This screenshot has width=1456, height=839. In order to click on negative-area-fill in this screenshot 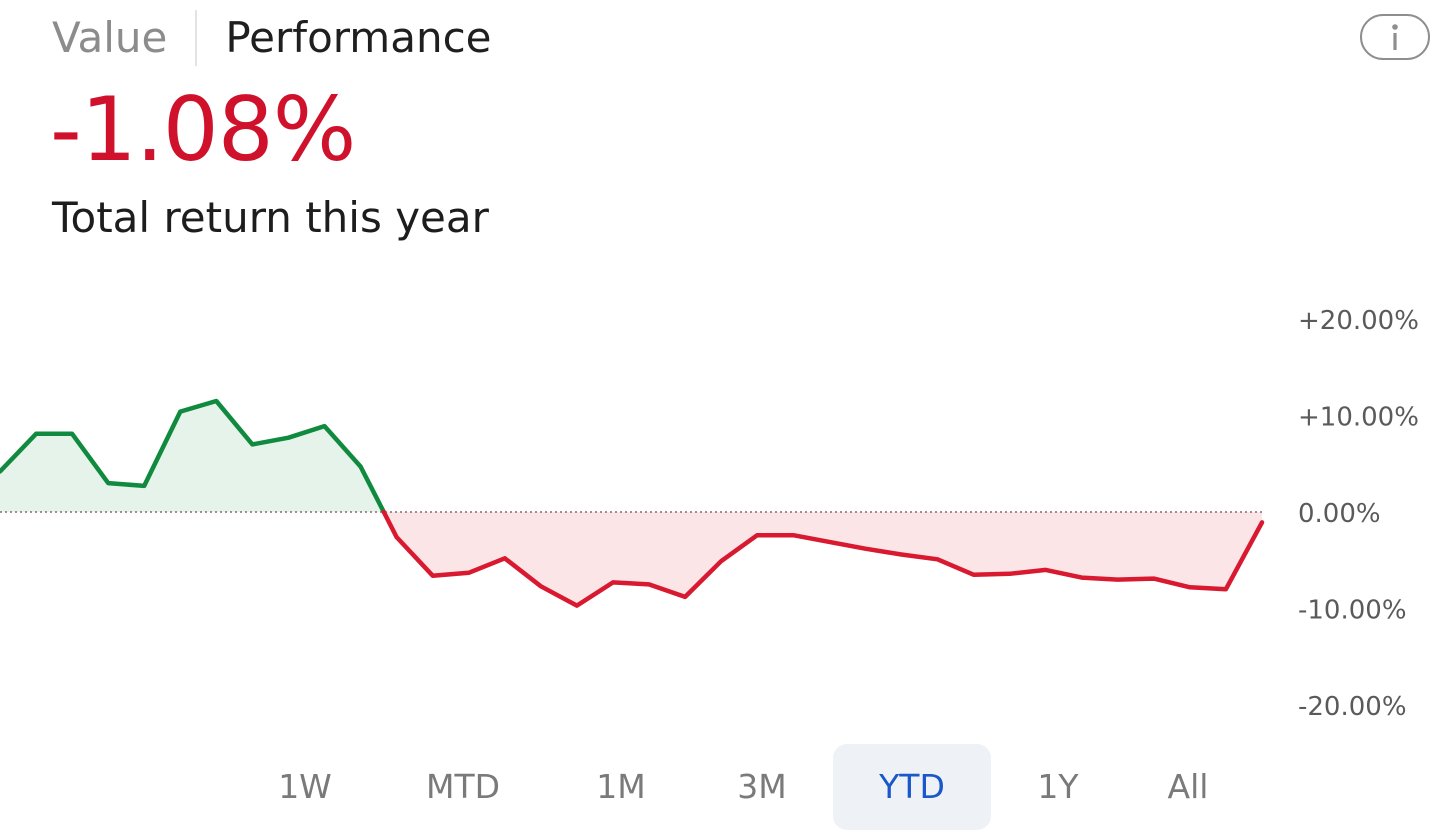, I will do `click(822, 559)`.